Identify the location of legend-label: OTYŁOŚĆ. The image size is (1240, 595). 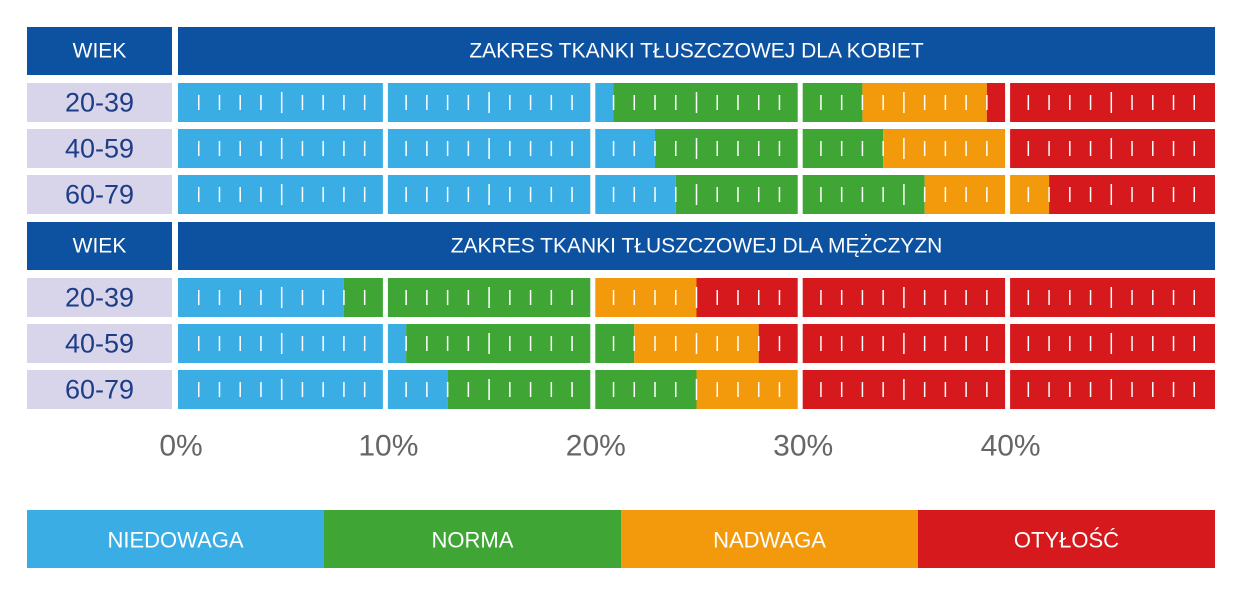
(1066, 540).